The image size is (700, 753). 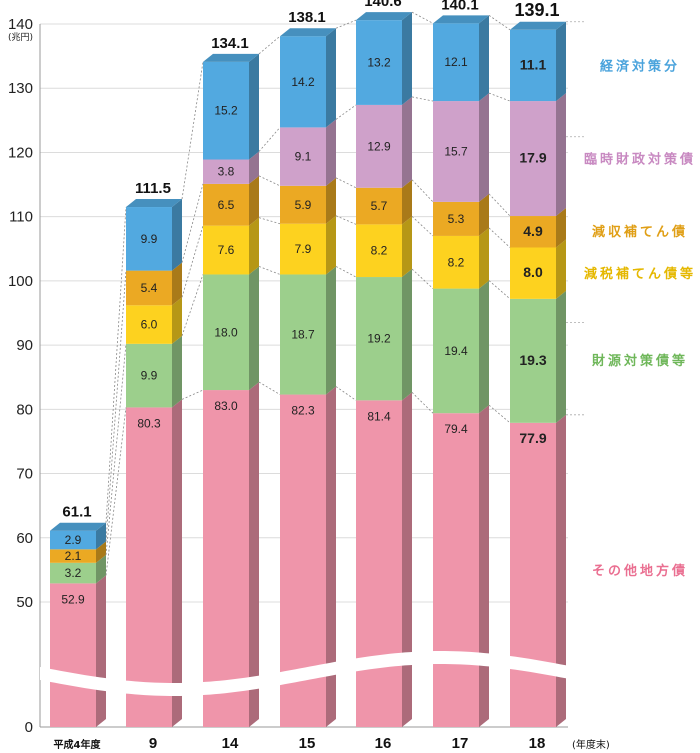 I want to click on x-tick-label: 平成4年度, so click(x=78, y=744).